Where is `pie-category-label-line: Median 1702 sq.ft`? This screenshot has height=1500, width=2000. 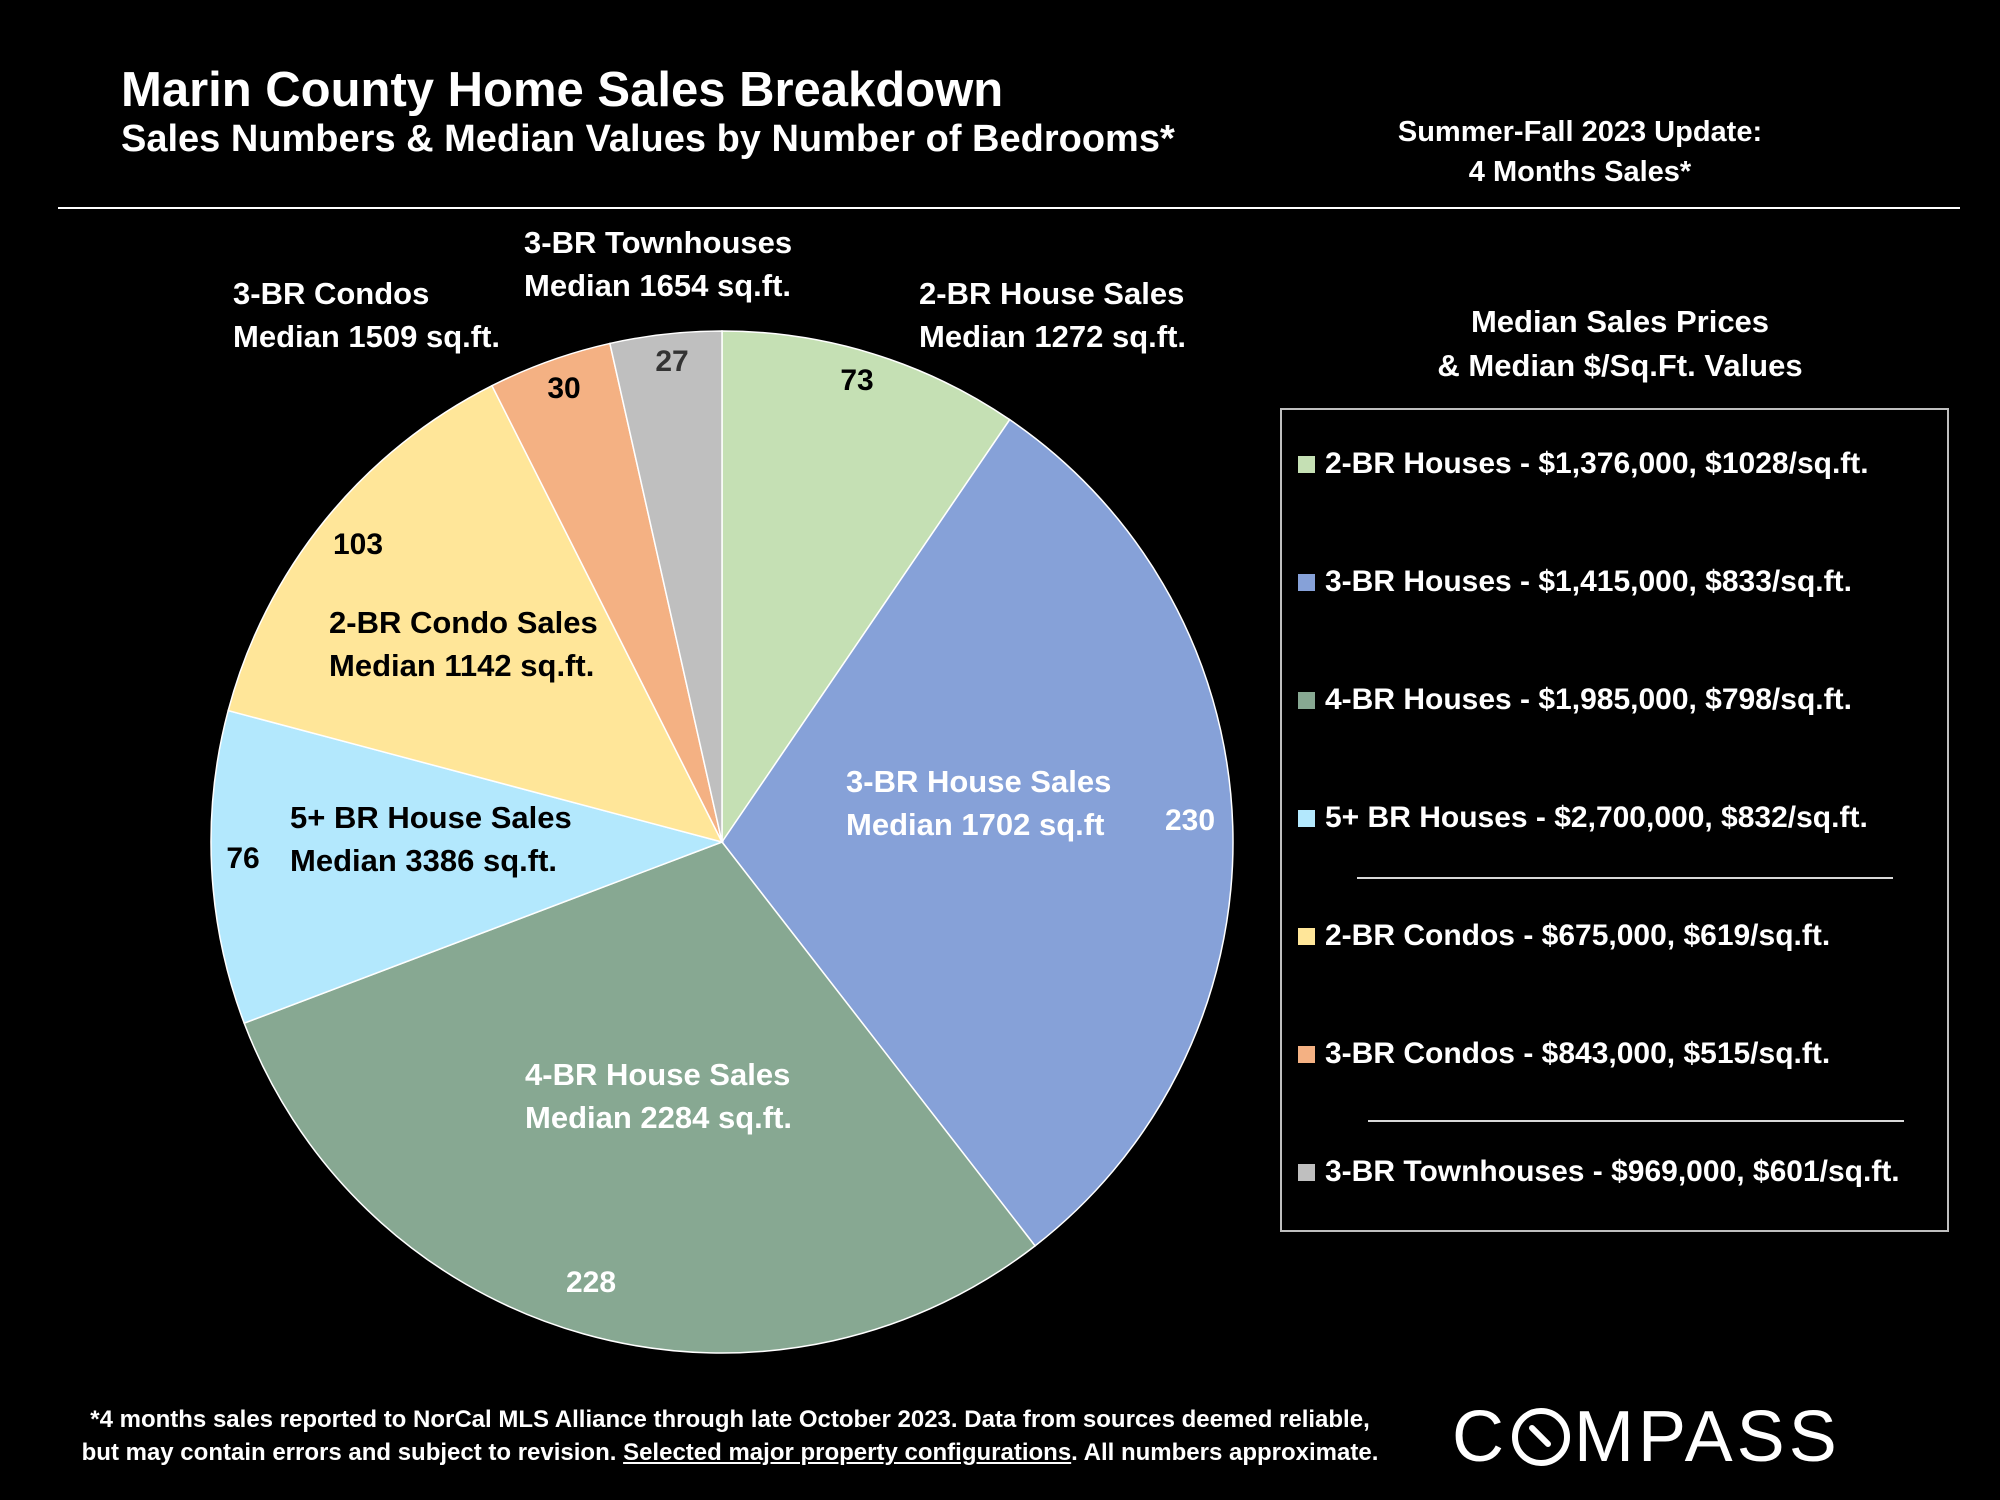 pie-category-label-line: Median 1702 sq.ft is located at coordinates (975, 824).